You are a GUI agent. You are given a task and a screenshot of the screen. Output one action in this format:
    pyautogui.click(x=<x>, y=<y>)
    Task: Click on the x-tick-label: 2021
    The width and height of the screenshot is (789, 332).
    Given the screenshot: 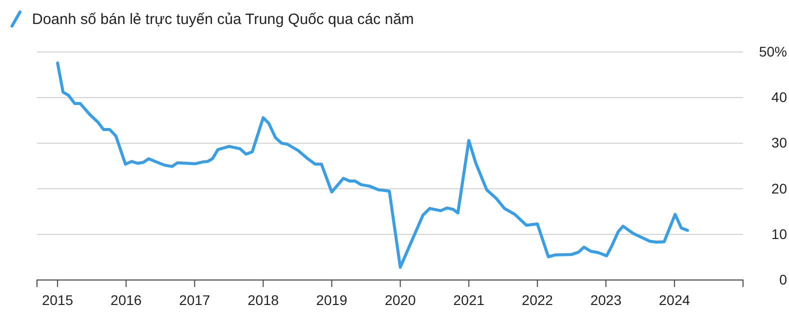 What is the action you would take?
    pyautogui.click(x=469, y=300)
    